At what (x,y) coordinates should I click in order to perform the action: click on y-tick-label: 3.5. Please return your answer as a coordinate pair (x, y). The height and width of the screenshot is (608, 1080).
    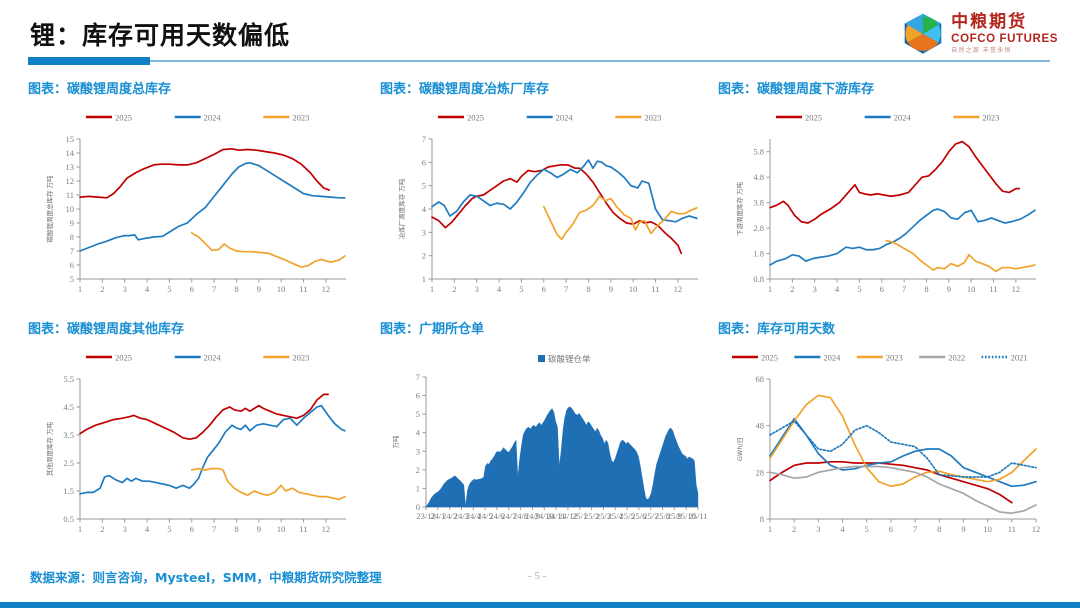
    Looking at the image, I should click on (68, 435).